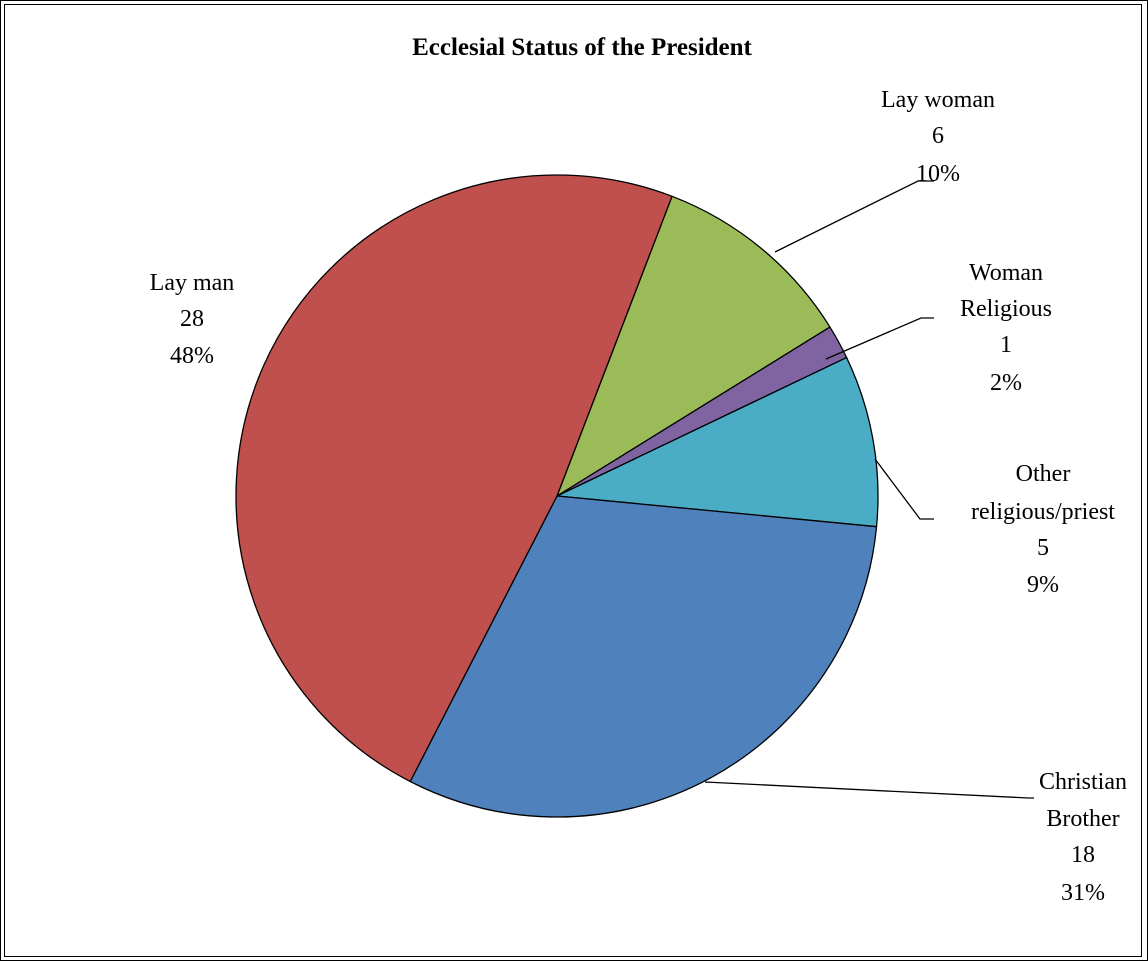 This screenshot has height=961, width=1148. I want to click on slice-label-category: Lay woman, so click(938, 100).